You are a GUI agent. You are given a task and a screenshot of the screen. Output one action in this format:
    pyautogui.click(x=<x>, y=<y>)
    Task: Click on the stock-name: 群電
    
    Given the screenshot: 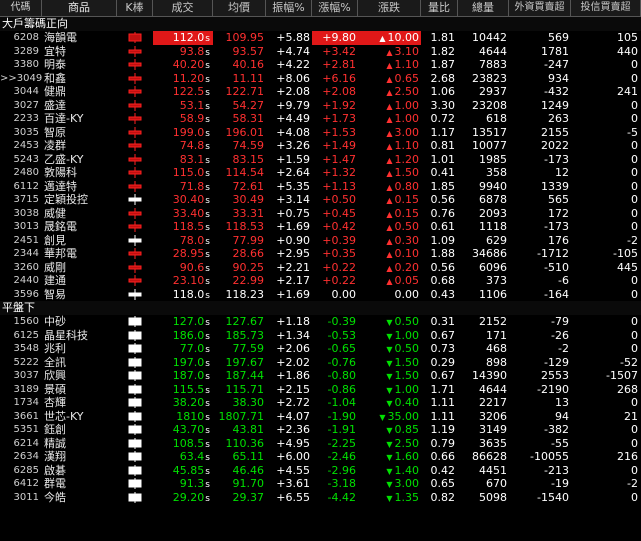 What is the action you would take?
    pyautogui.click(x=55, y=483)
    